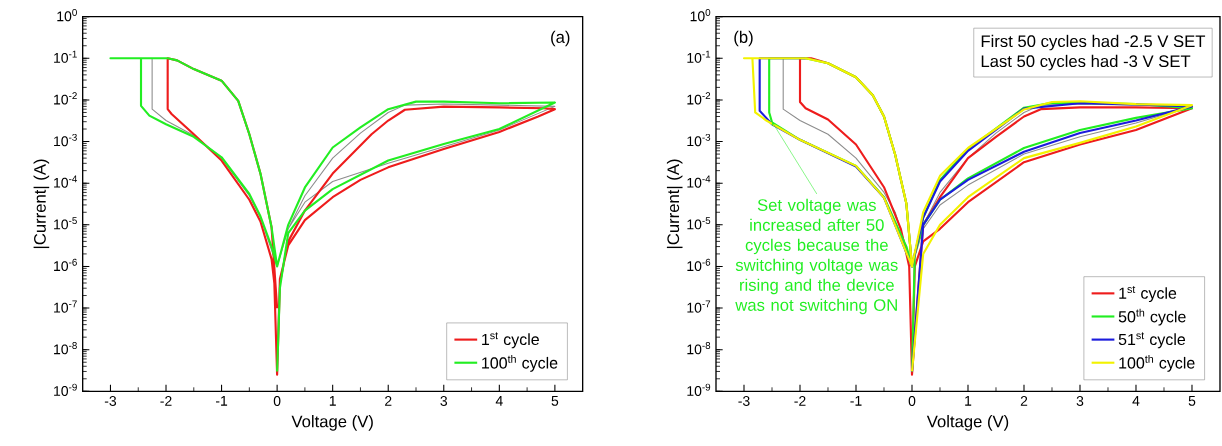 Image resolution: width=1222 pixels, height=446 pixels. What do you see at coordinates (1152, 317) in the screenshot?
I see `legend-label: 50$^{th}$ cycle` at bounding box center [1152, 317].